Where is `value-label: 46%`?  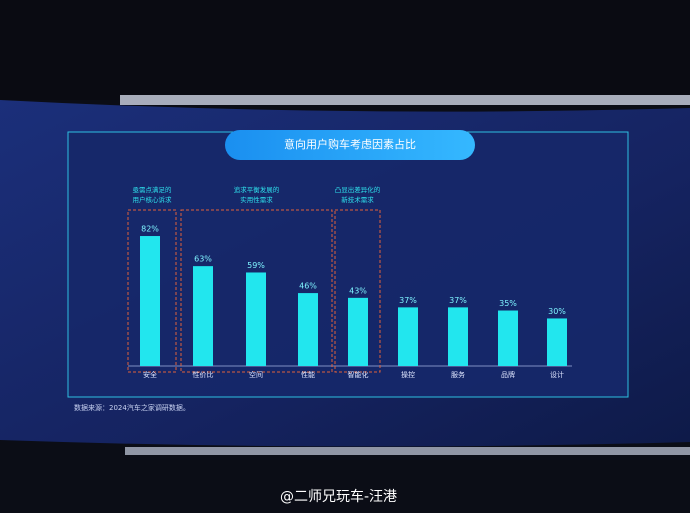
value-label: 46% is located at coordinates (308, 286).